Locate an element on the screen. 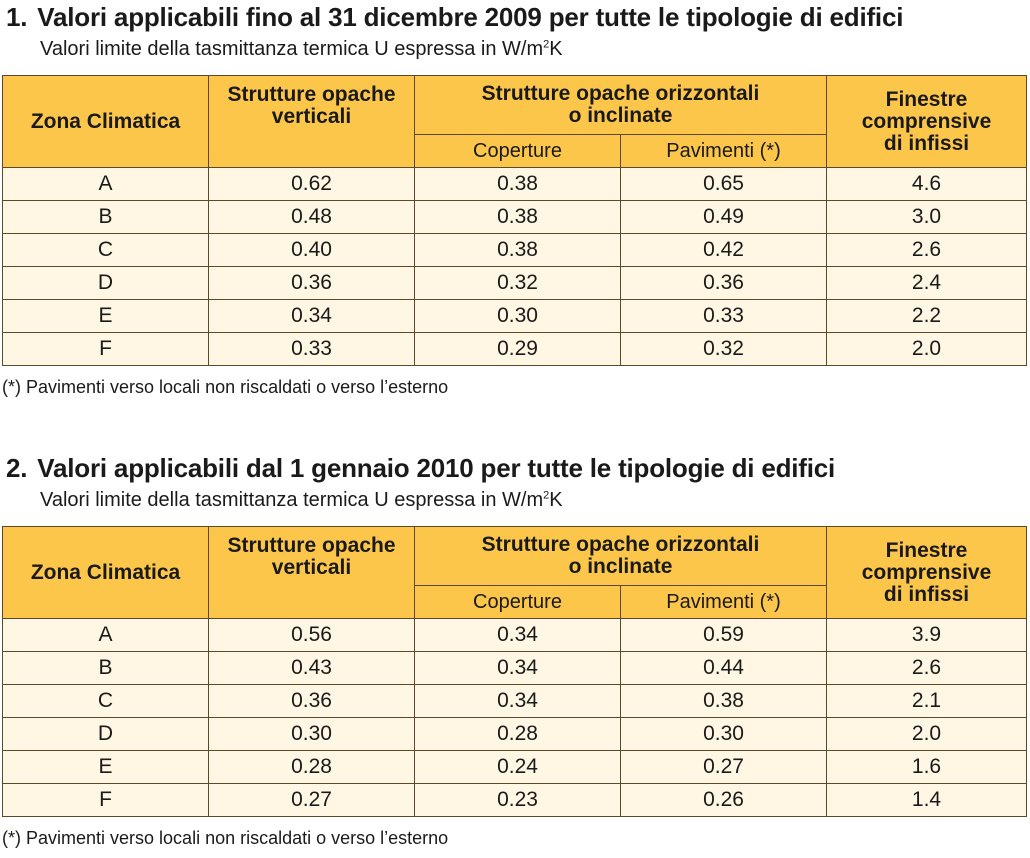 This screenshot has width=1030, height=858. cell-finestre: 4.6 is located at coordinates (926, 184).